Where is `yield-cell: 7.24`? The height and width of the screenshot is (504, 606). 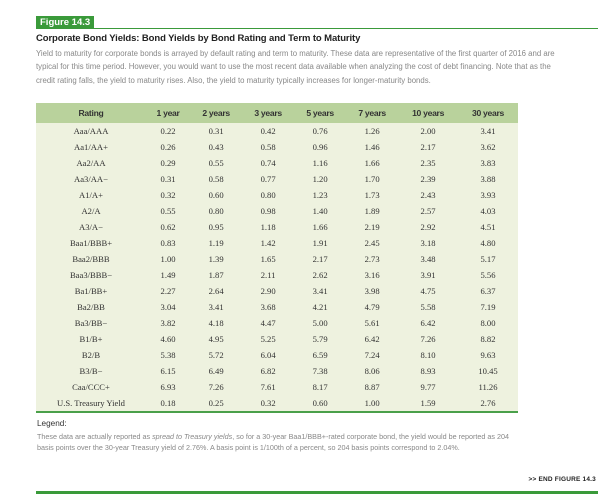 yield-cell: 7.24 is located at coordinates (372, 355).